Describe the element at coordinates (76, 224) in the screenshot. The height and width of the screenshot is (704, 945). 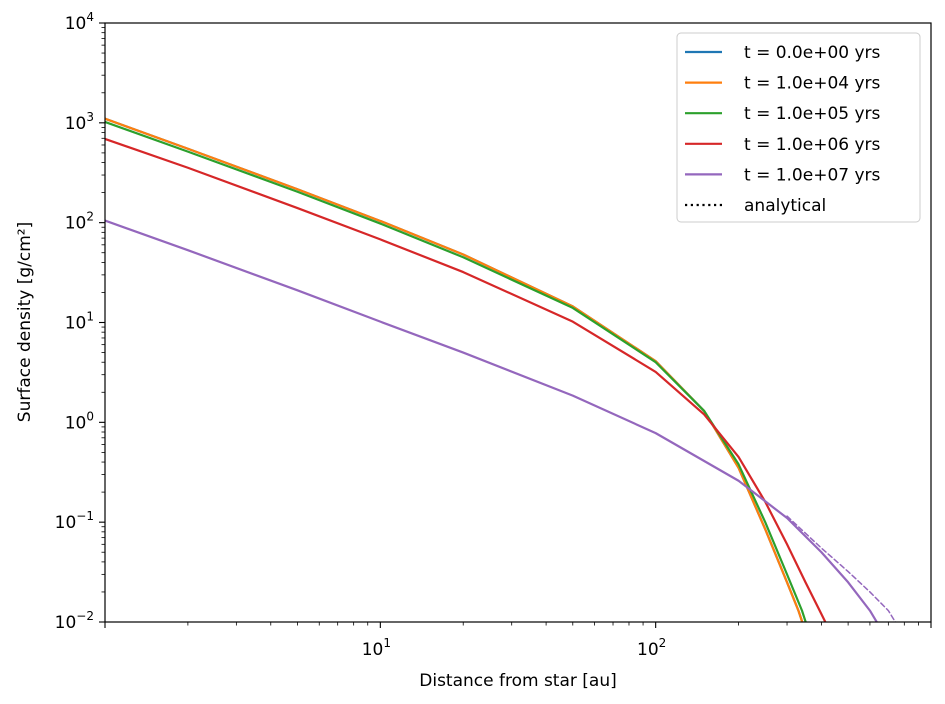
I see `y-tick-label-4-base: 10` at that location.